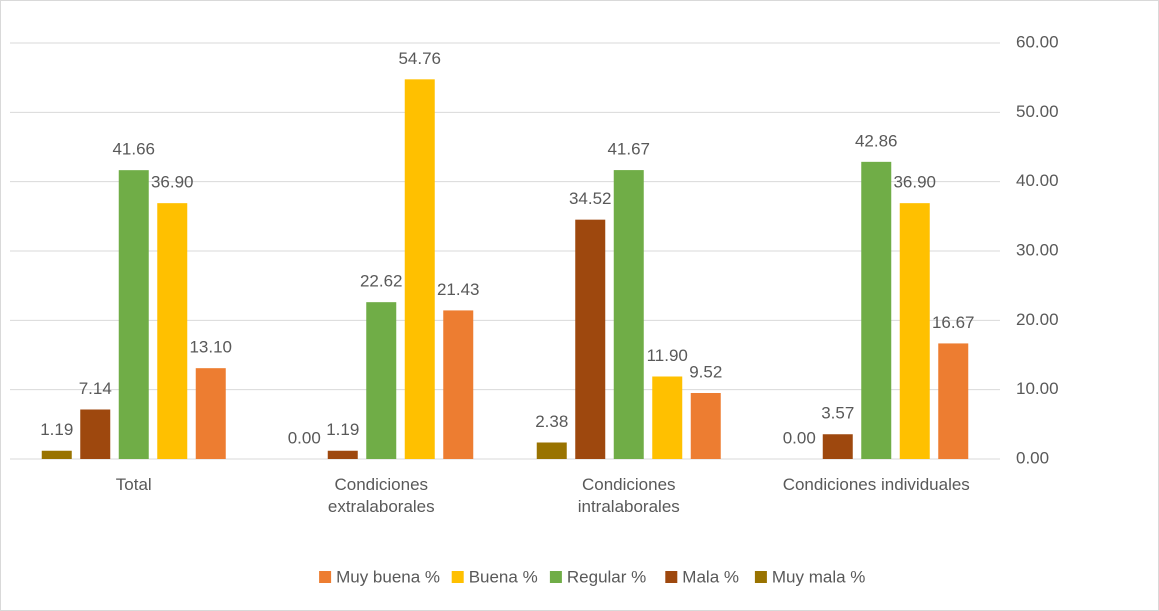 Image resolution: width=1159 pixels, height=611 pixels. Describe the element at coordinates (1037, 249) in the screenshot. I see `y-tick-label: 30.00` at that location.